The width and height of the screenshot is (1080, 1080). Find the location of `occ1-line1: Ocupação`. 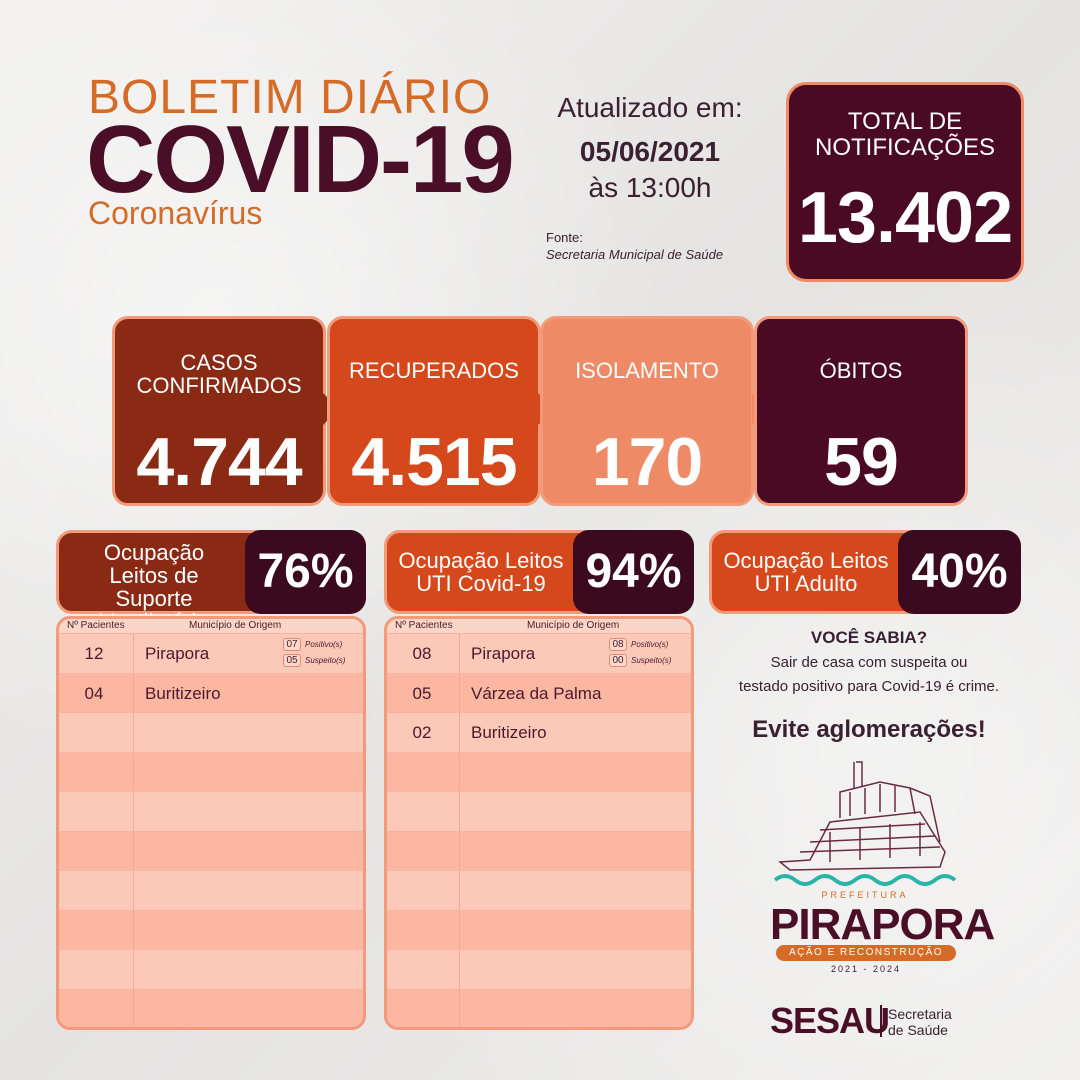

occ1-line1: Ocupação is located at coordinates (154, 552).